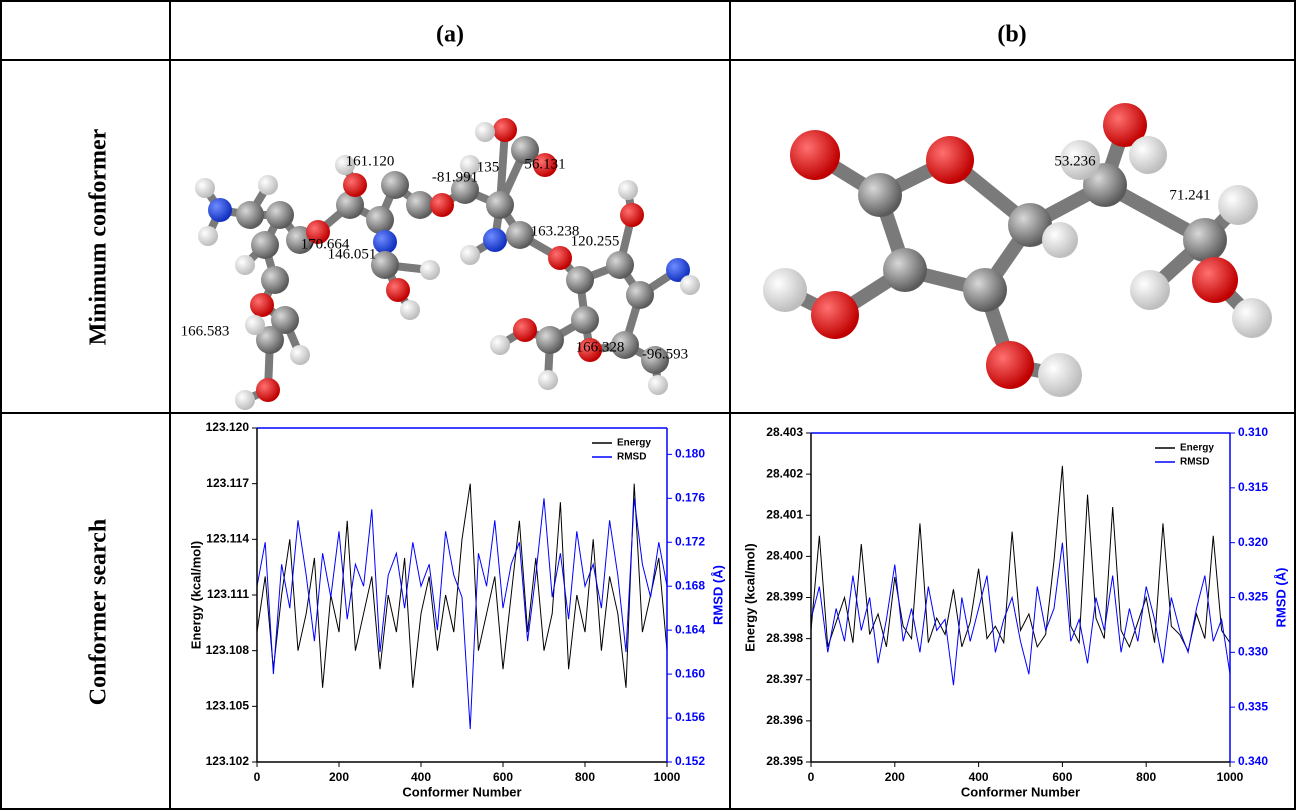  I want to click on y2-tick-label: 0.340, so click(1253, 761).